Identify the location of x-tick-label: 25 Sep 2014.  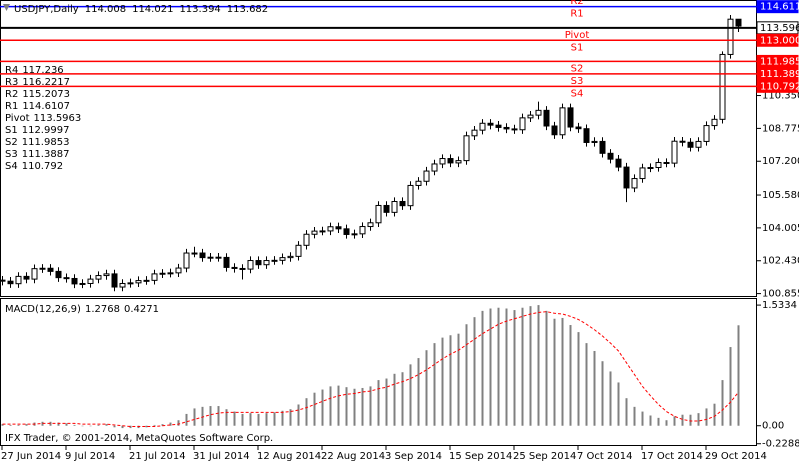
(544, 456).